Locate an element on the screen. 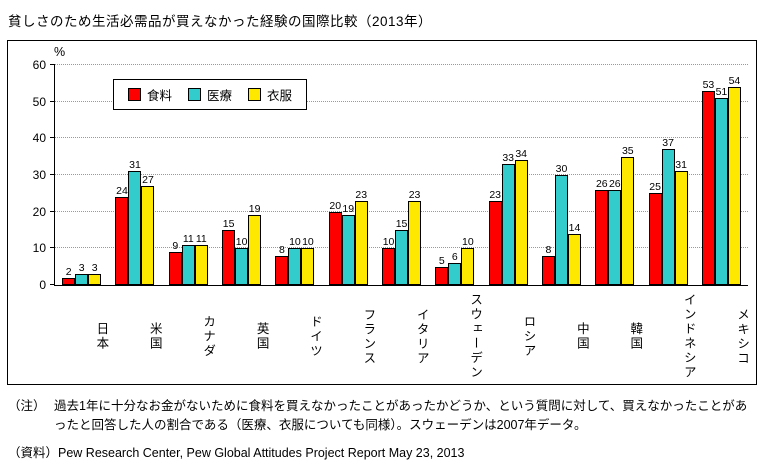 This screenshot has height=475, width=764. legend-item: 食料 is located at coordinates (150, 94).